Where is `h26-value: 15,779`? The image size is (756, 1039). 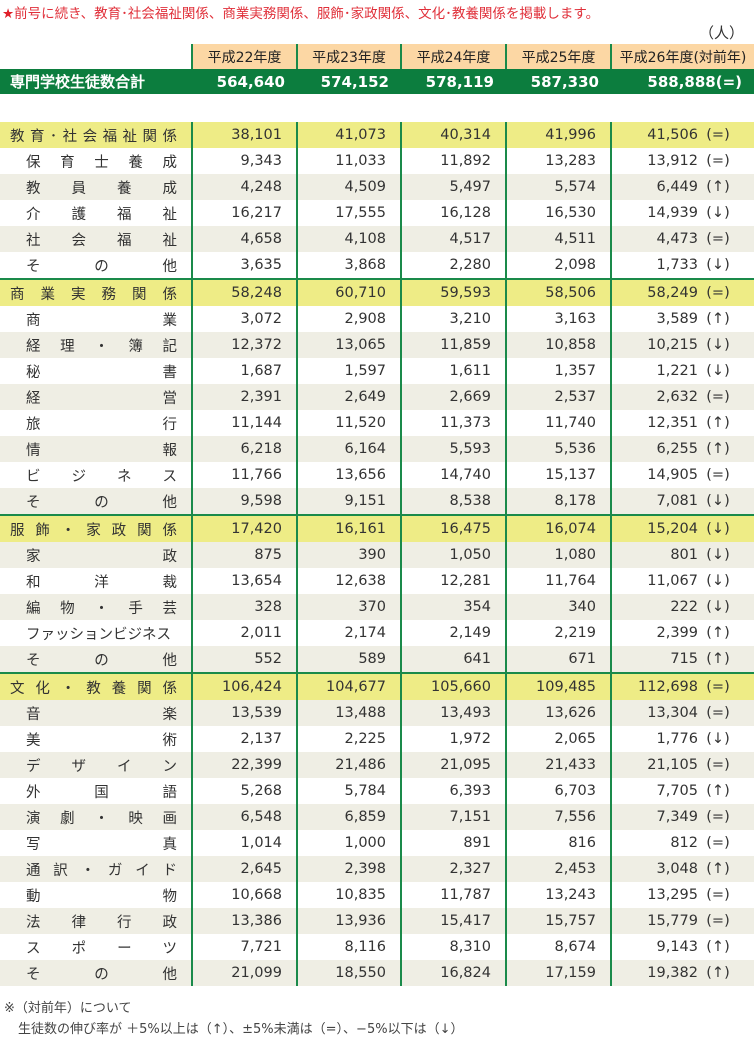
h26-value: 15,779 is located at coordinates (672, 921).